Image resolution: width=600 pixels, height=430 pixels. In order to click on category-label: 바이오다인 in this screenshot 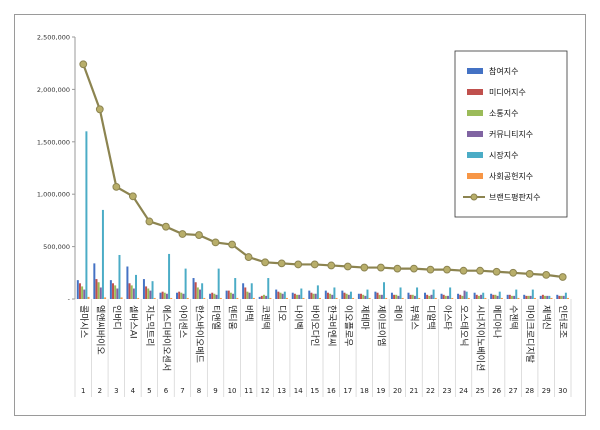, I will do `click(314, 325)`.